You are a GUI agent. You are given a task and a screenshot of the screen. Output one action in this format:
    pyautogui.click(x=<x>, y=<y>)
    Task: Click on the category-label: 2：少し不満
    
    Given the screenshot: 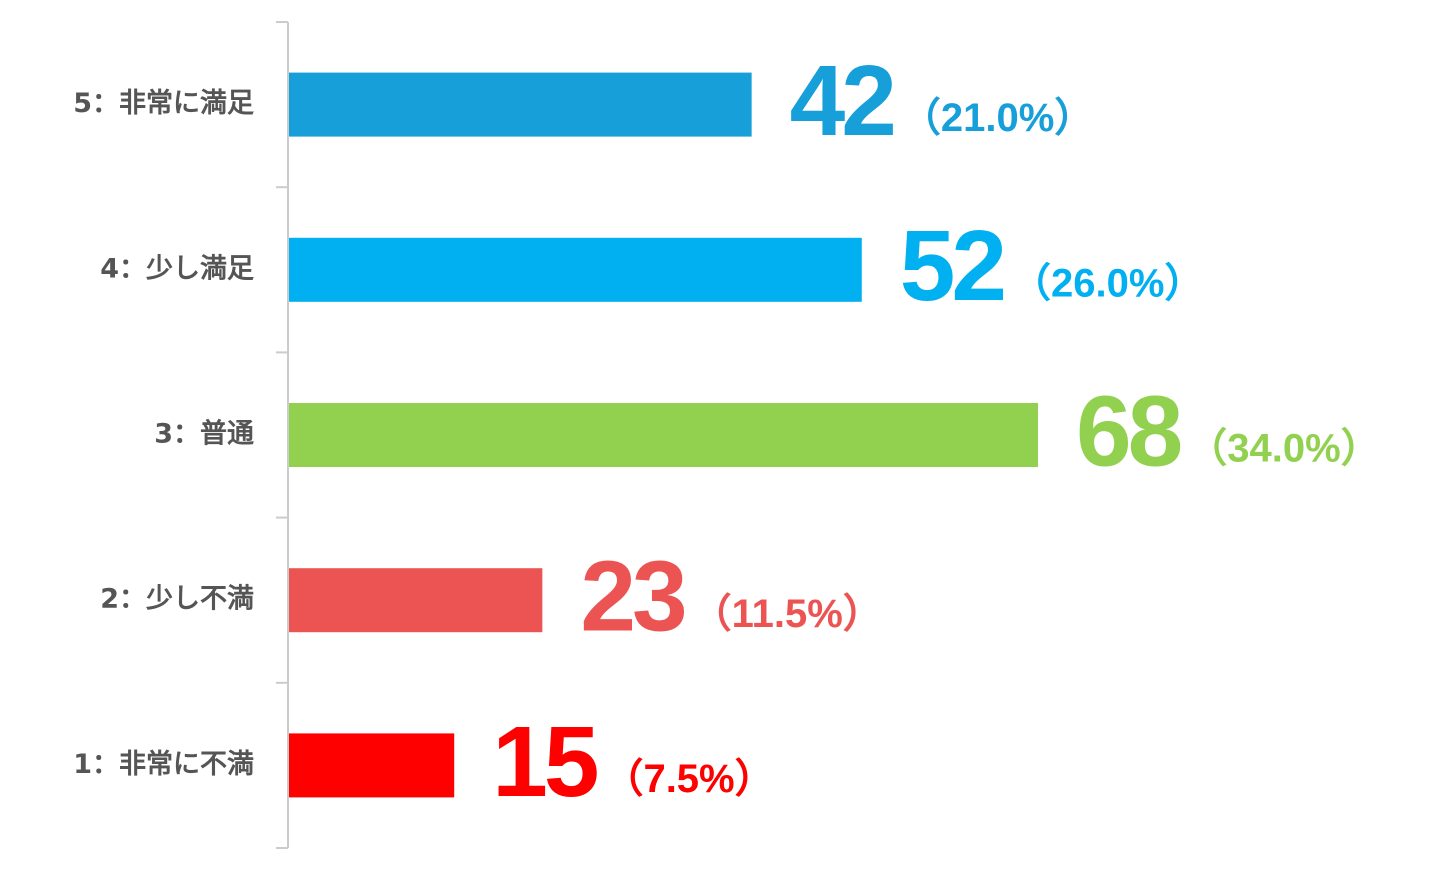 What is the action you would take?
    pyautogui.click(x=177, y=599)
    